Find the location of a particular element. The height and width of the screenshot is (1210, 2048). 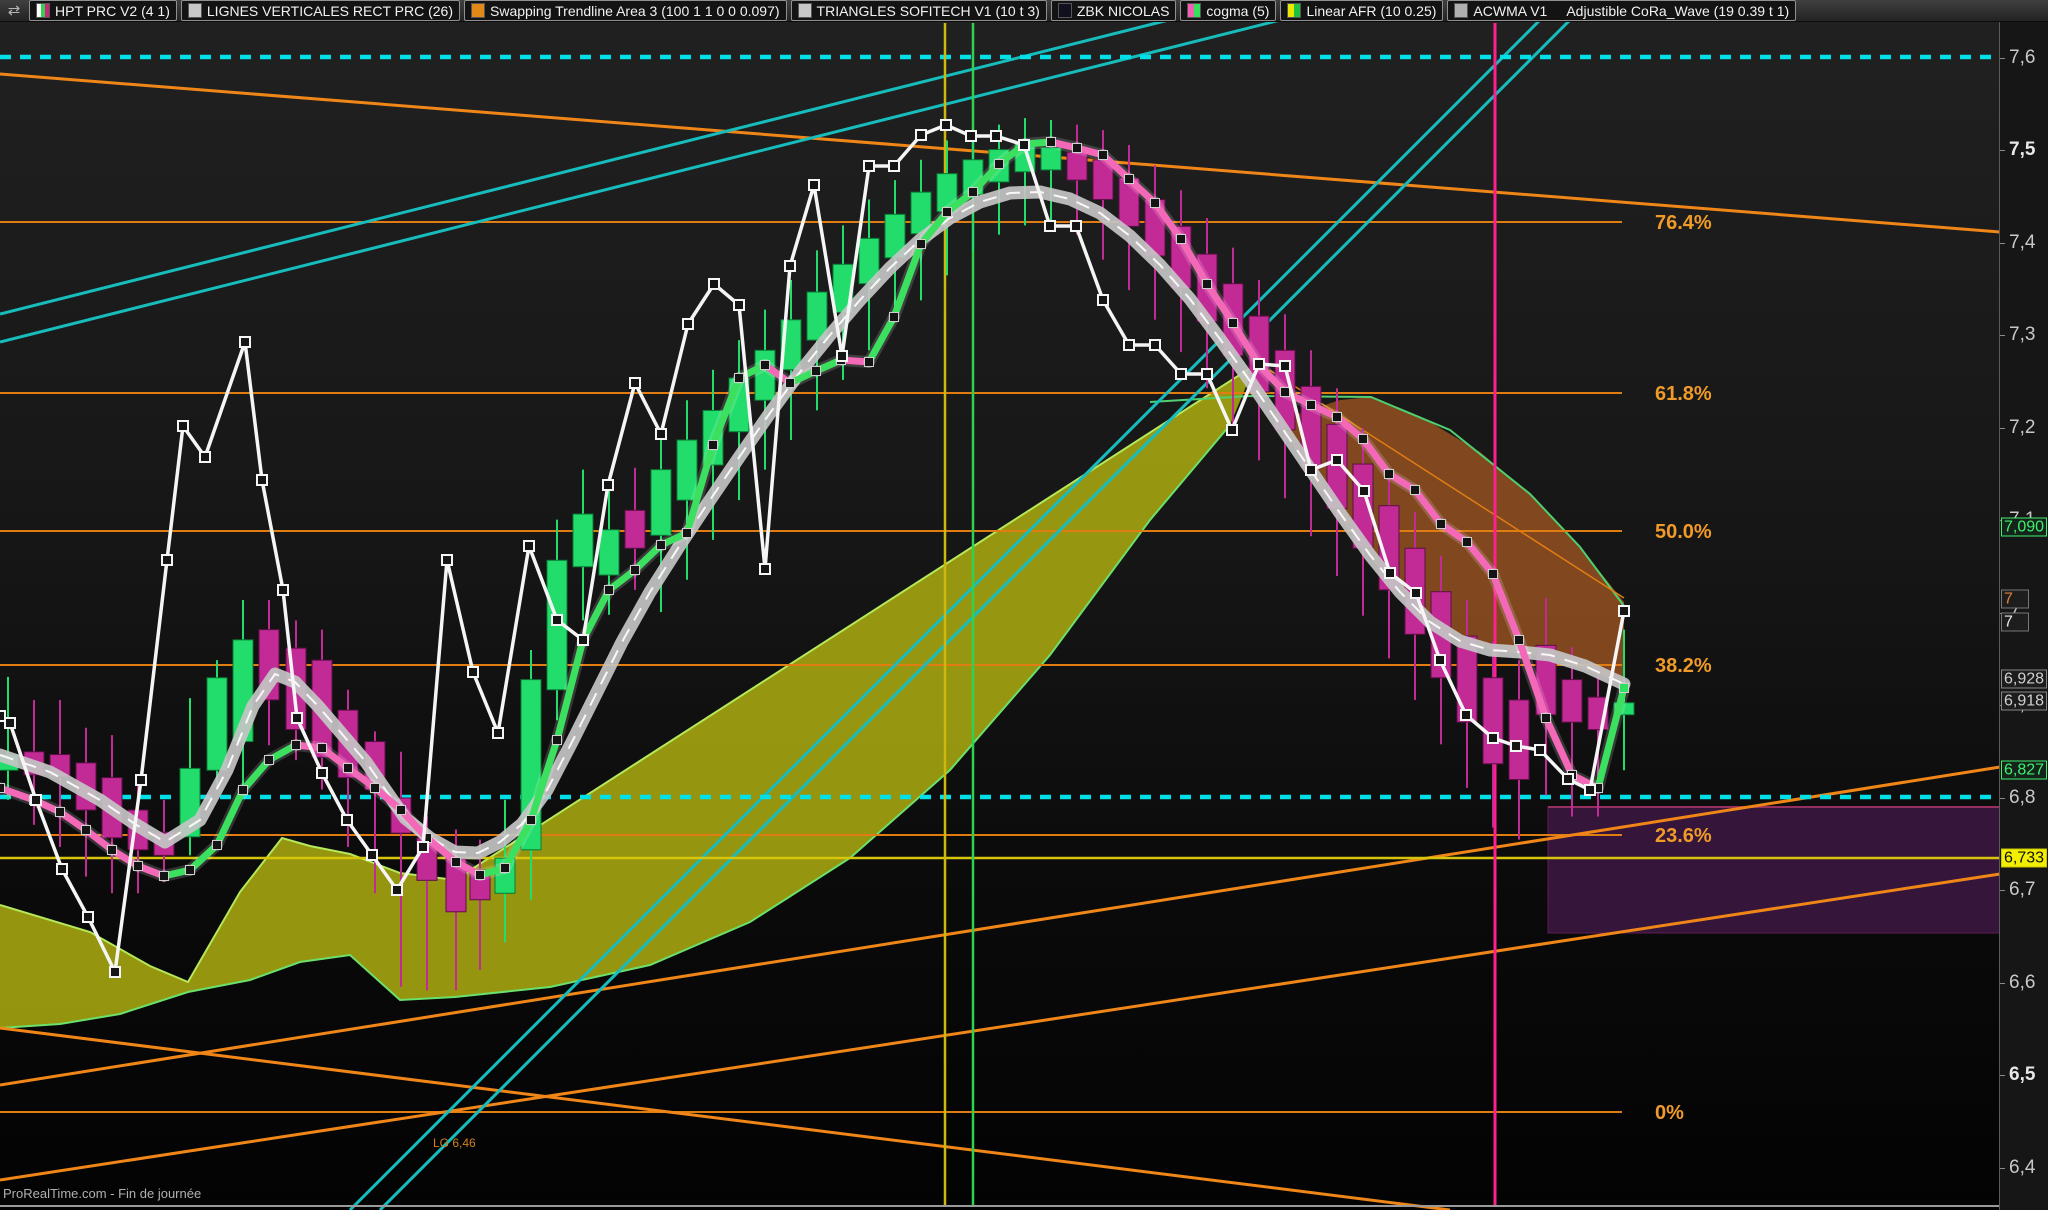

legend-item-label: Linear AFR (10 0.25) is located at coordinates (1371, 10).